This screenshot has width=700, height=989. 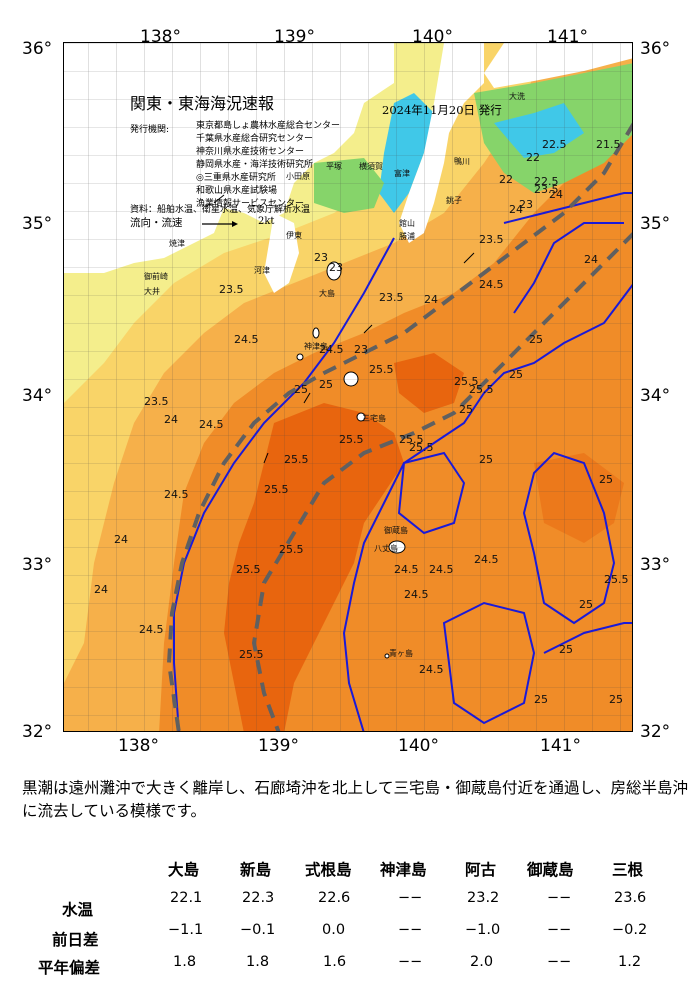 What do you see at coordinates (156, 223) in the screenshot?
I see `flow-legend-label: 流向・流速` at bounding box center [156, 223].